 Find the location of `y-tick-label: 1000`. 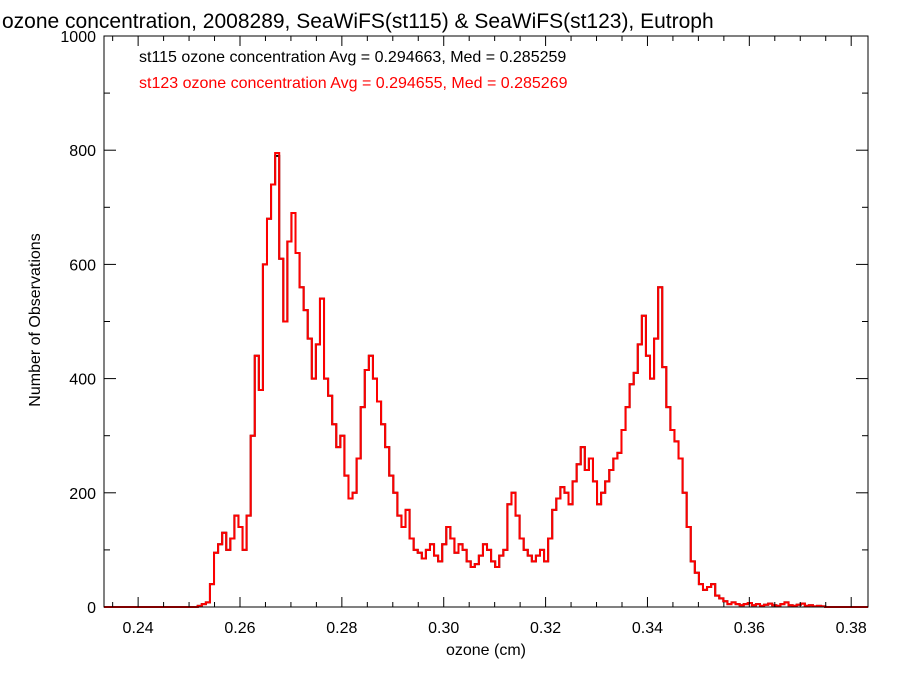

y-tick-label: 1000 is located at coordinates (78, 37).